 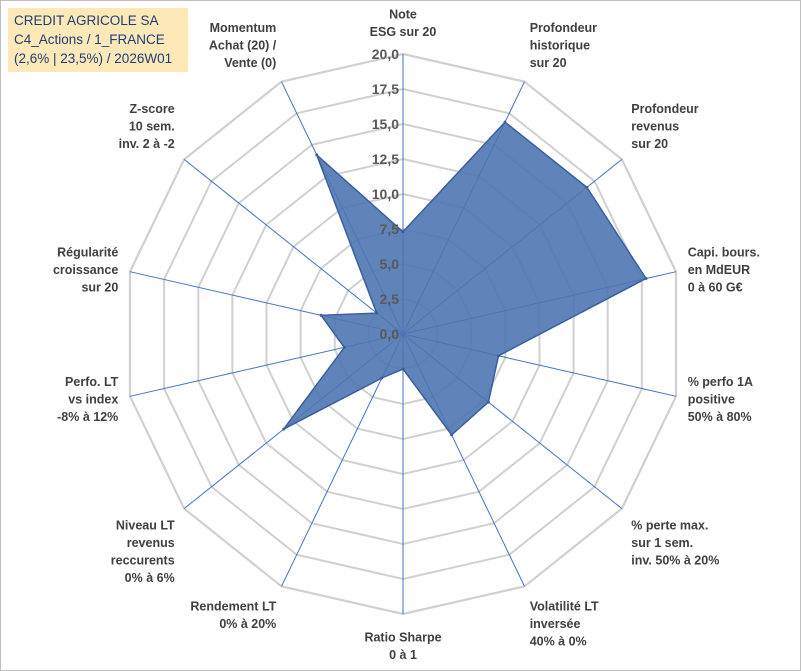 I want to click on tick-label: 2,5, so click(x=390, y=299).